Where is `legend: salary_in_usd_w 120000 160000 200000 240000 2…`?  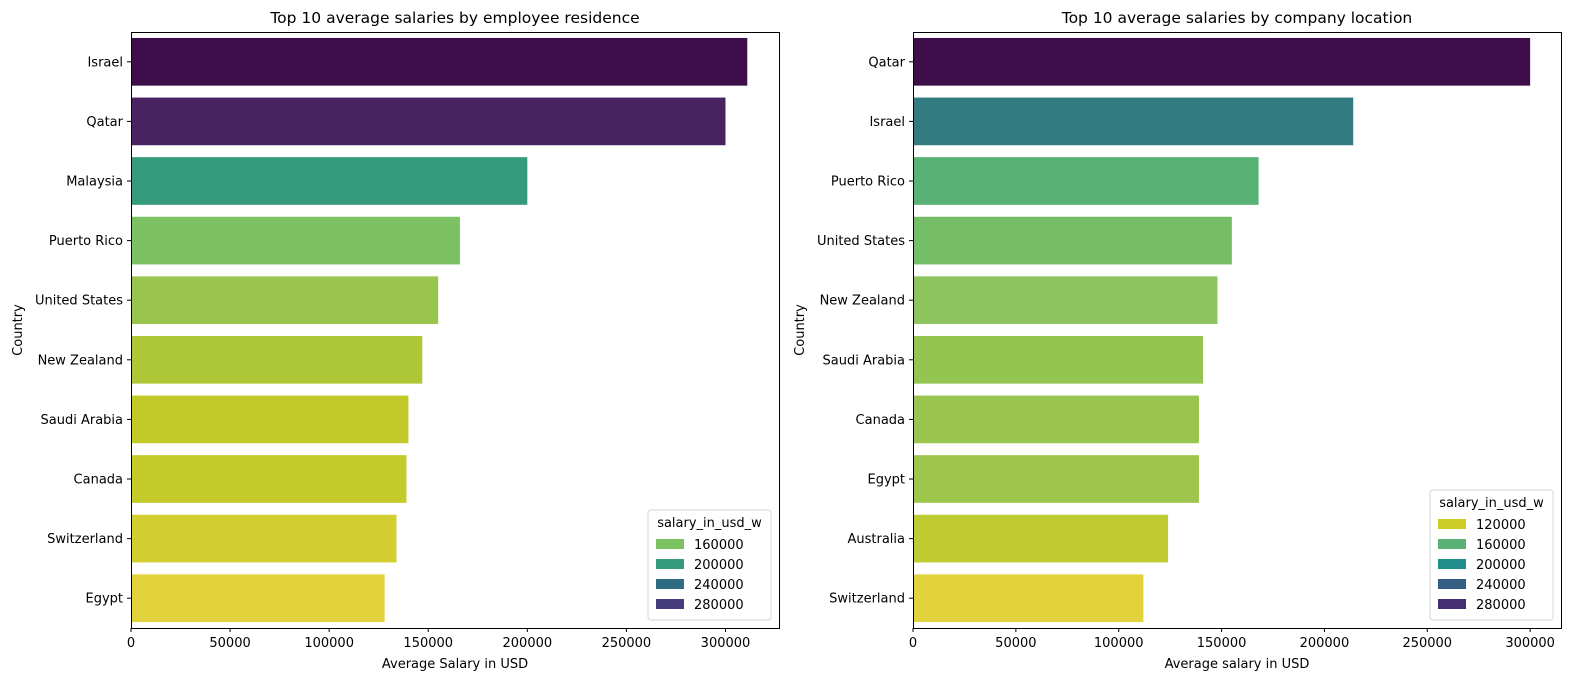
legend: salary_in_usd_w 120000 160000 200000 240000 2… is located at coordinates (1491, 555).